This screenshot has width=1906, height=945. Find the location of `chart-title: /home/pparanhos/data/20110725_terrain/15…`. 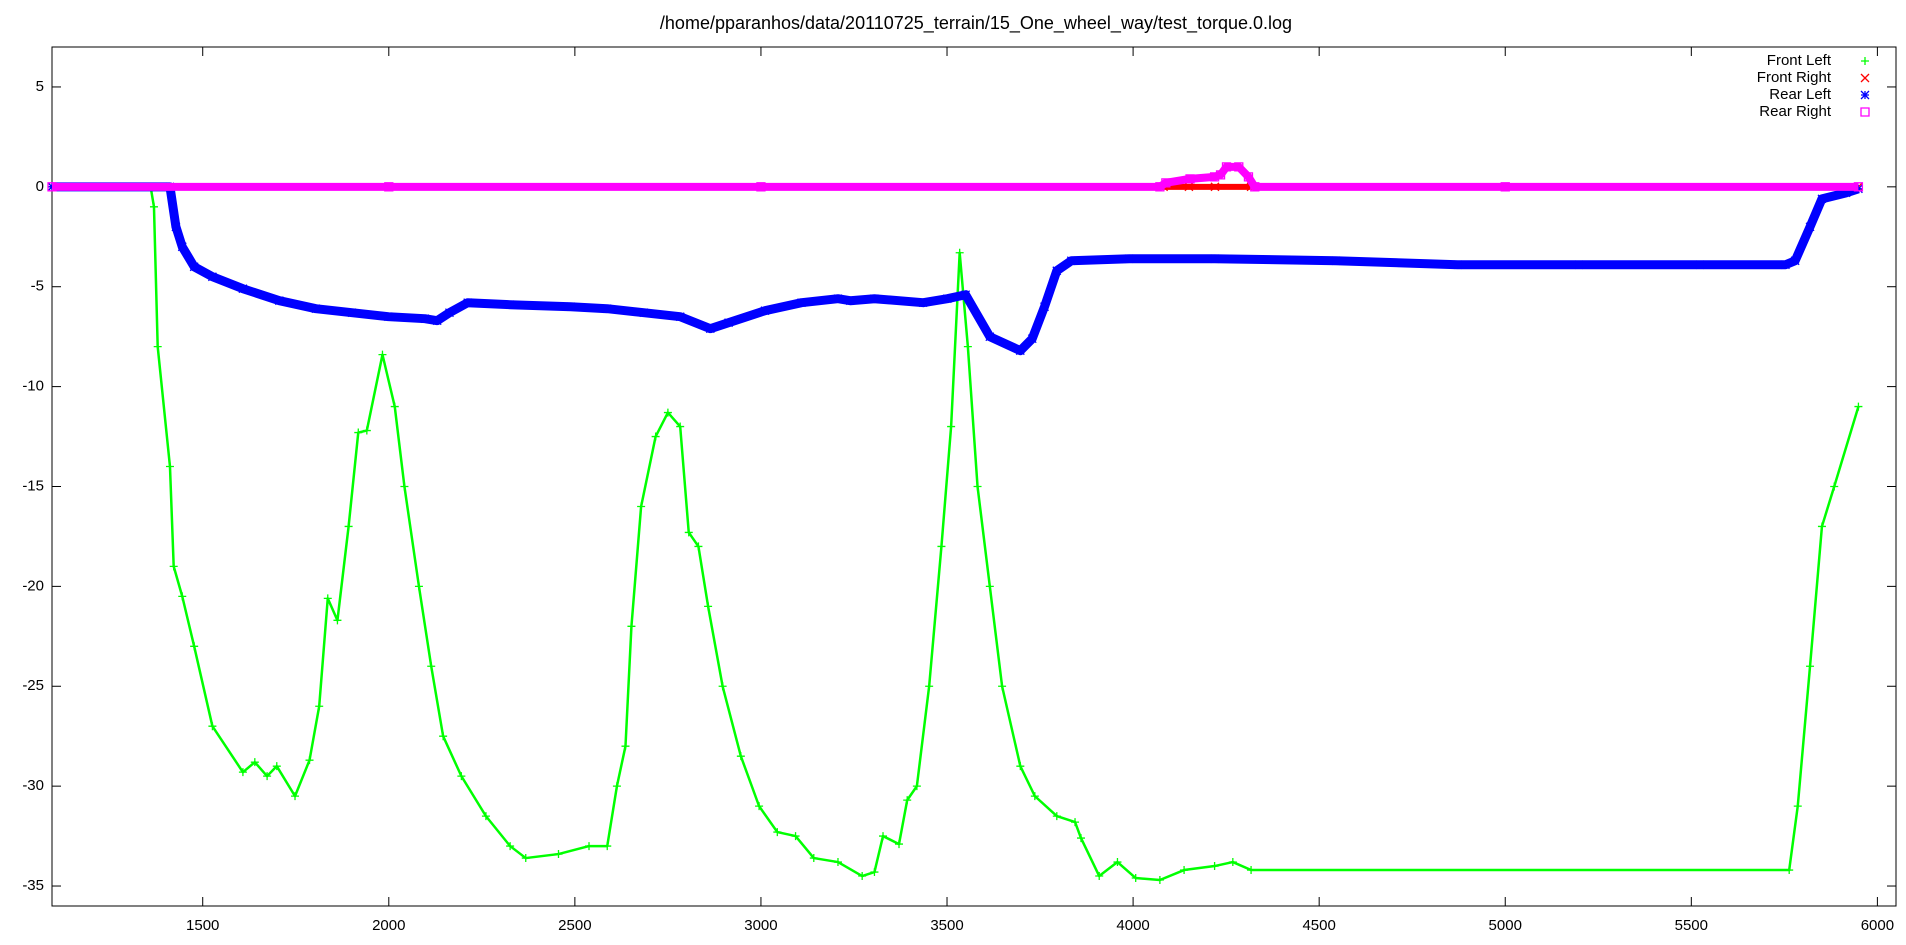

chart-title: /home/pparanhos/data/20110725_terrain/15… is located at coordinates (976, 23).